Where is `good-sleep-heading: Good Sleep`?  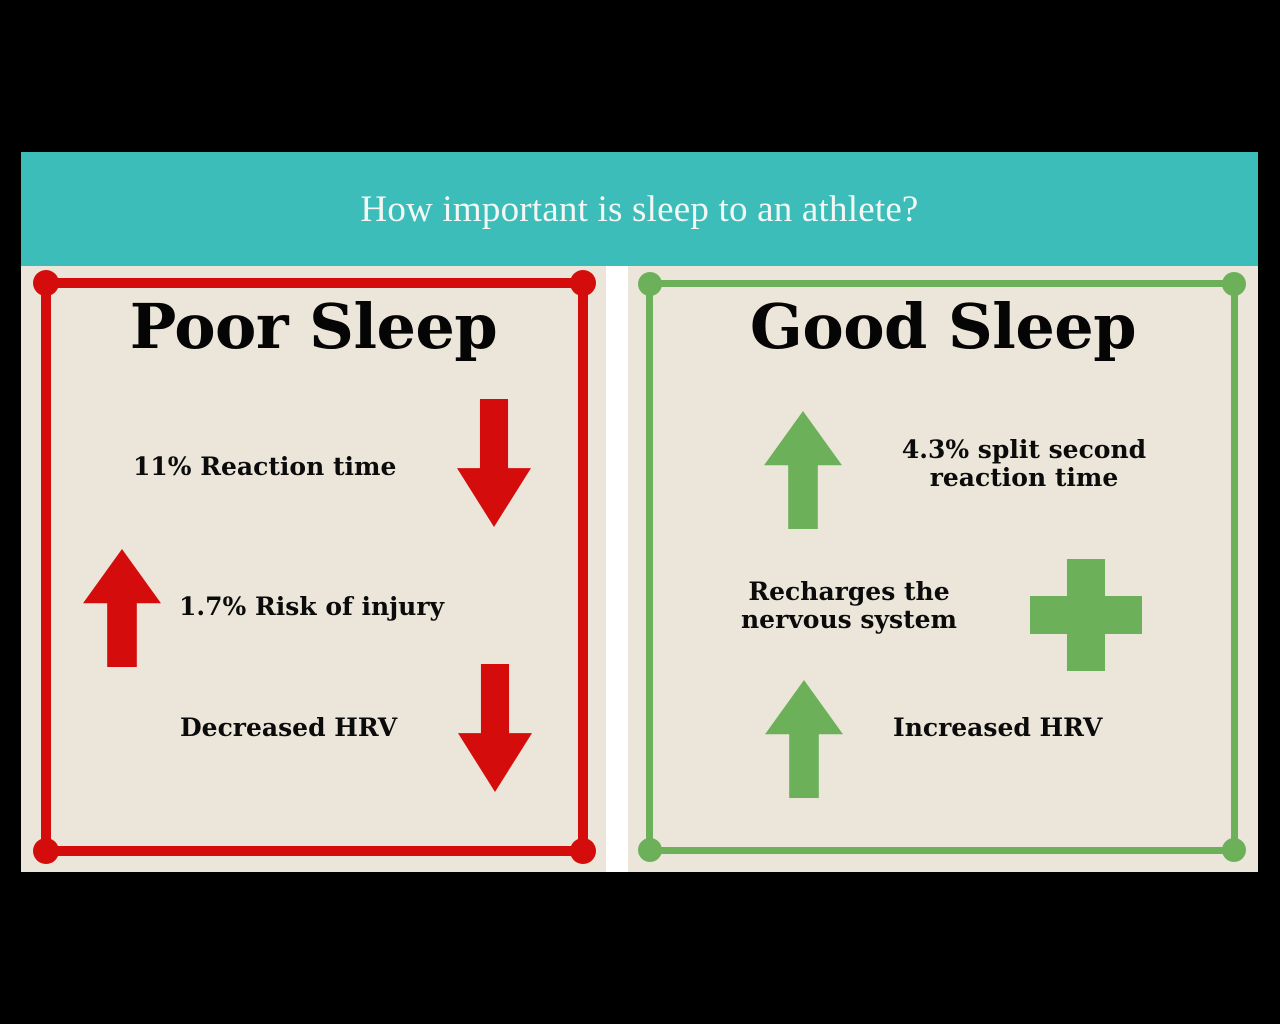
good-sleep-heading: Good Sleep is located at coordinates (943, 326).